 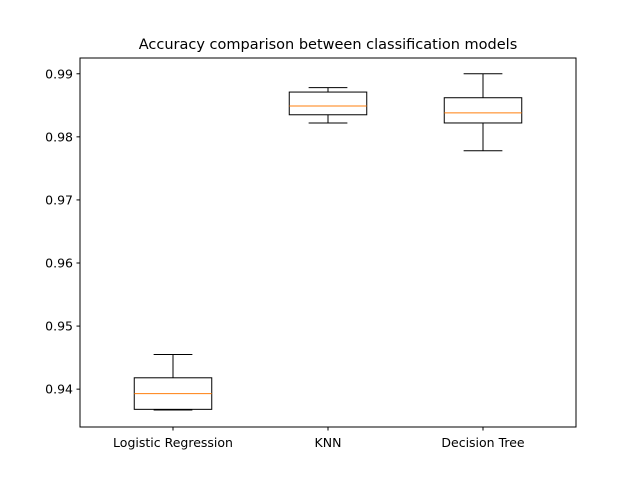 What do you see at coordinates (59, 263) in the screenshot?
I see `y-tick-label: 0.96` at bounding box center [59, 263].